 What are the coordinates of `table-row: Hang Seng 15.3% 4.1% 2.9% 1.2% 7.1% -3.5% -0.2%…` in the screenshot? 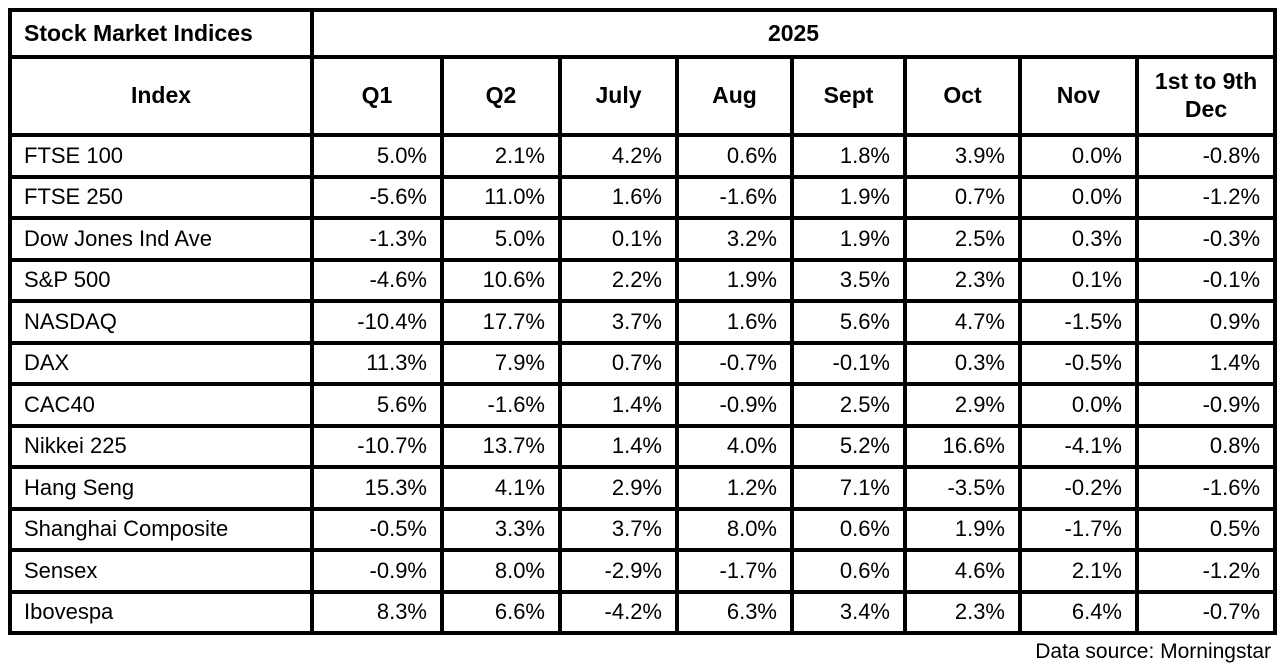 It's located at (643, 488).